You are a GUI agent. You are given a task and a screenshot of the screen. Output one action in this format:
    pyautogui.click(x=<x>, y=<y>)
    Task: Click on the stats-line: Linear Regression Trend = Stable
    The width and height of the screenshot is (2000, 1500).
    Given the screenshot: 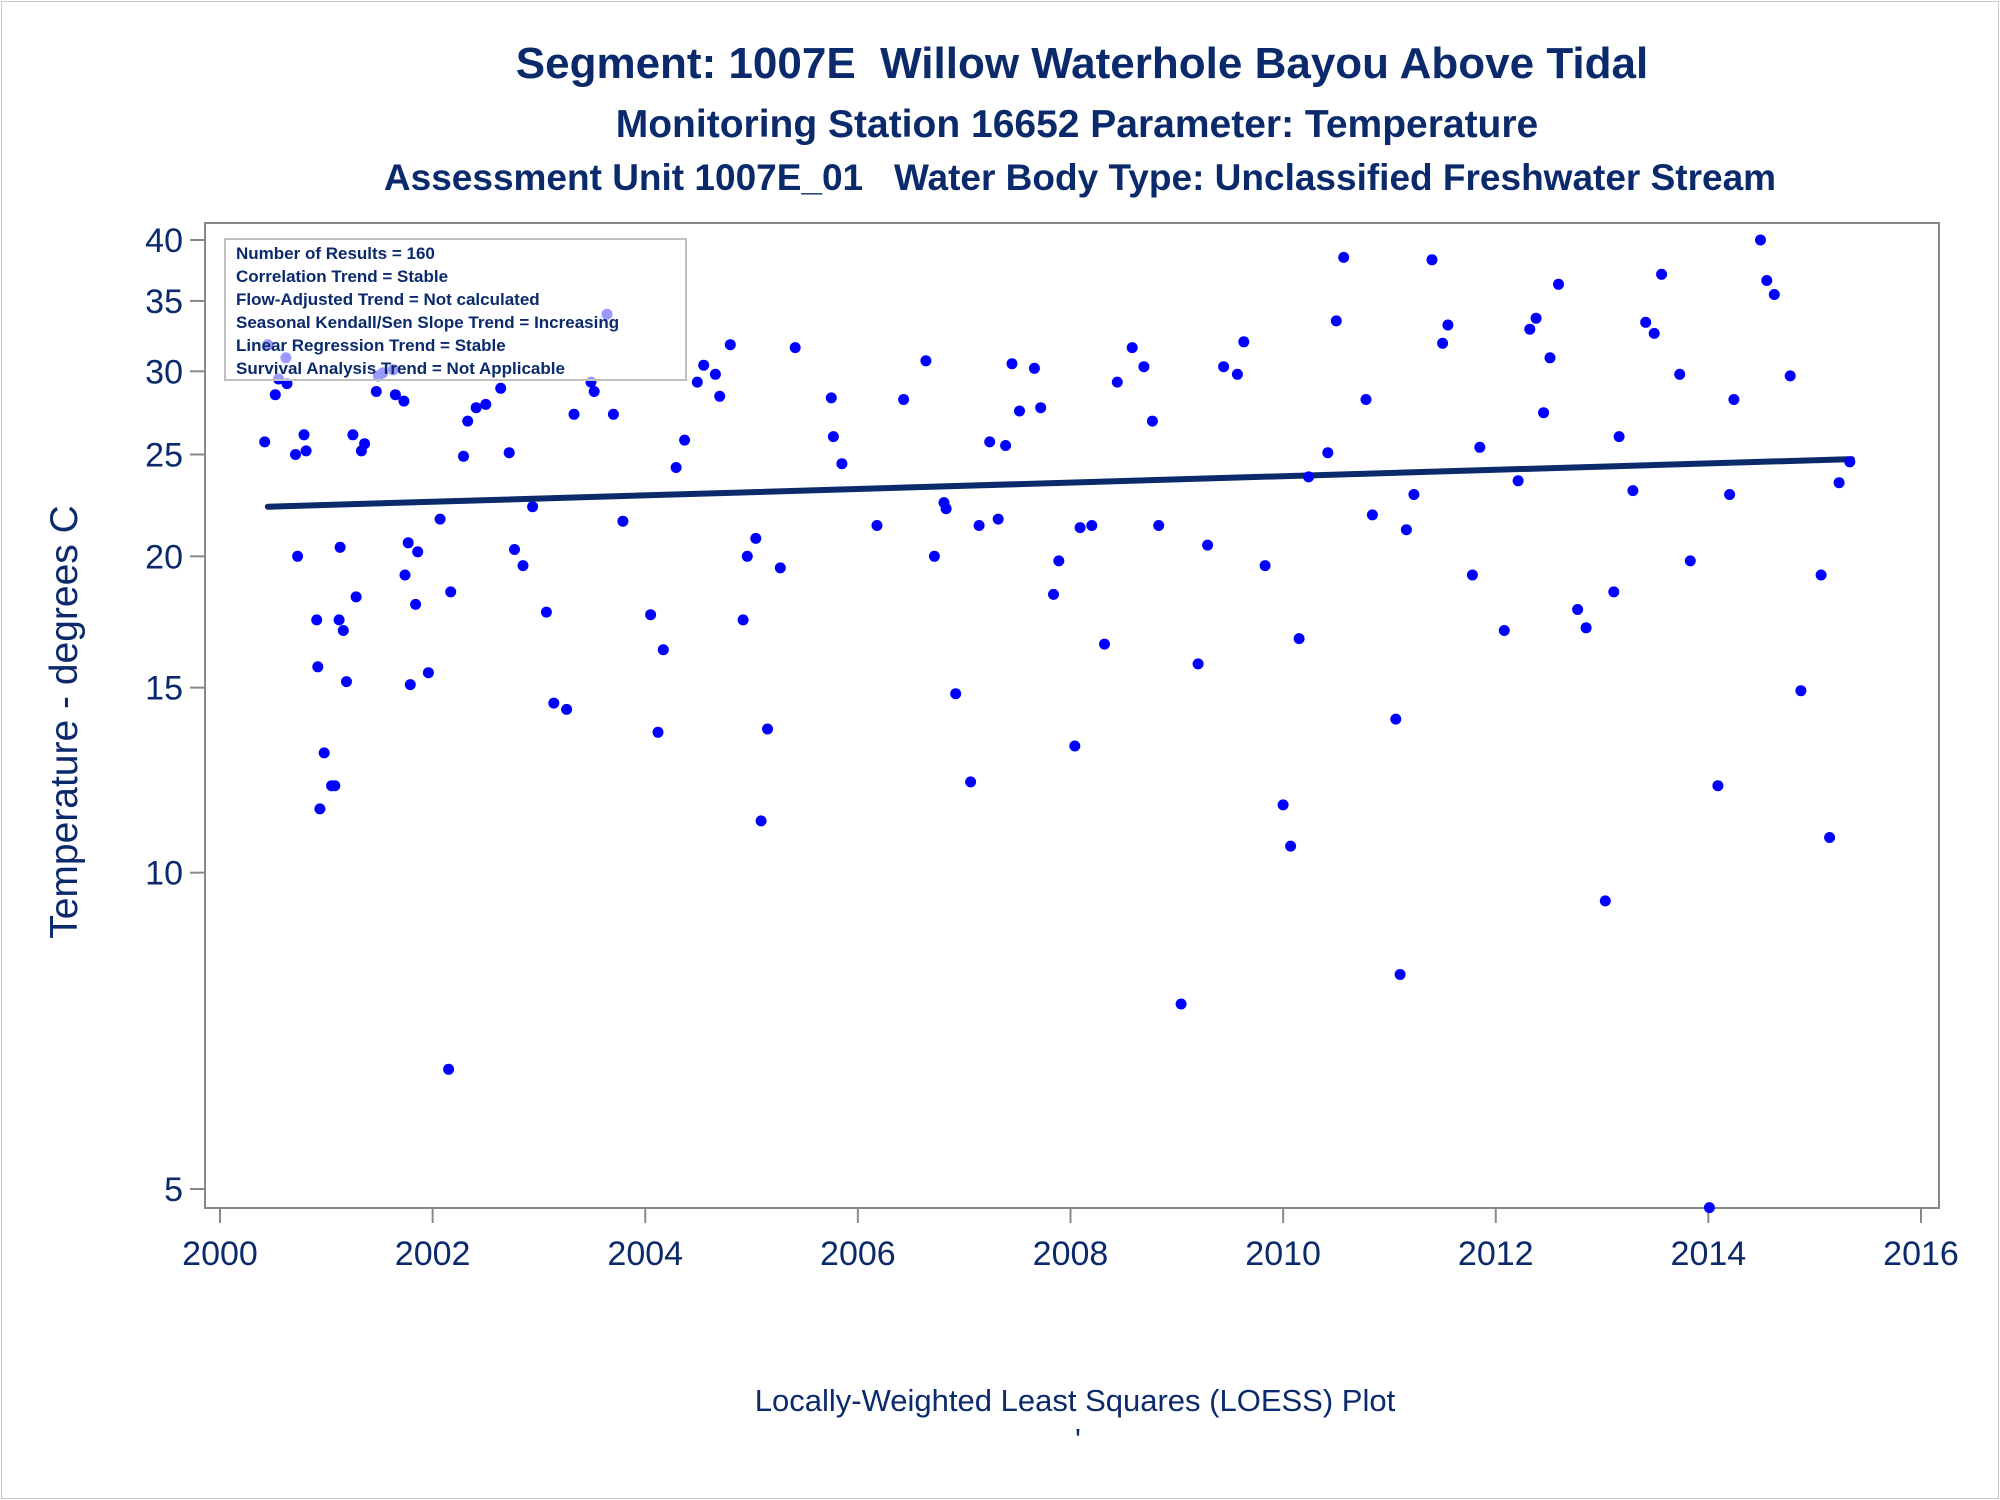 What is the action you would take?
    pyautogui.click(x=371, y=345)
    